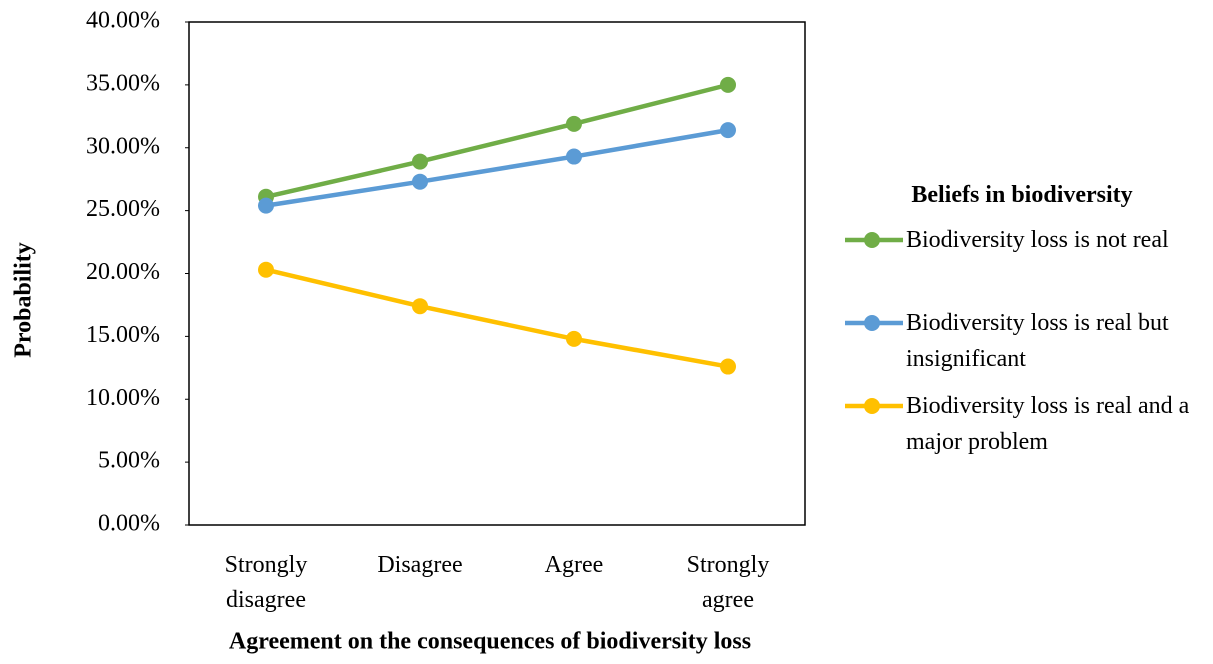  I want to click on y-tick-label: 30.00%, so click(123, 146).